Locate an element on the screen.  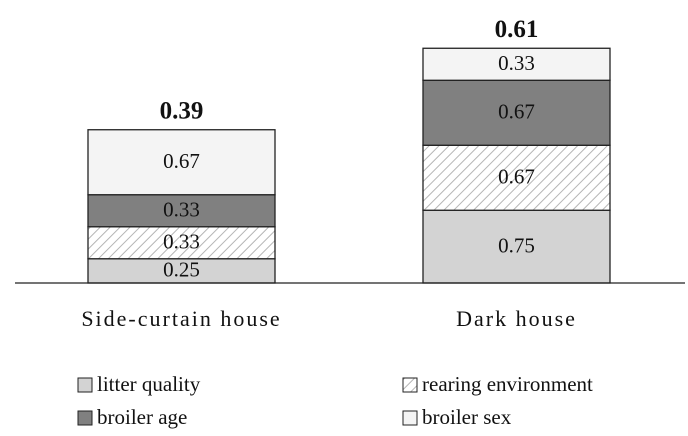
data-label: 0.25 is located at coordinates (181, 270).